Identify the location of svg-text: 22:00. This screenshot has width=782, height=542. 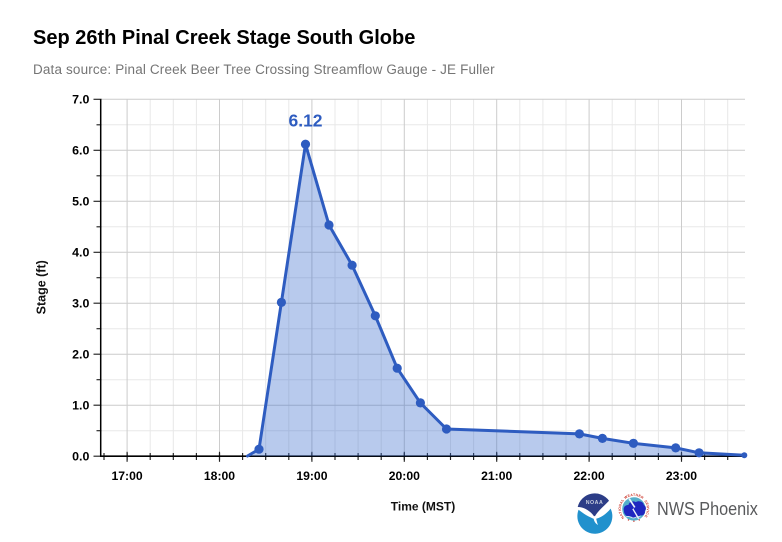
(589, 476).